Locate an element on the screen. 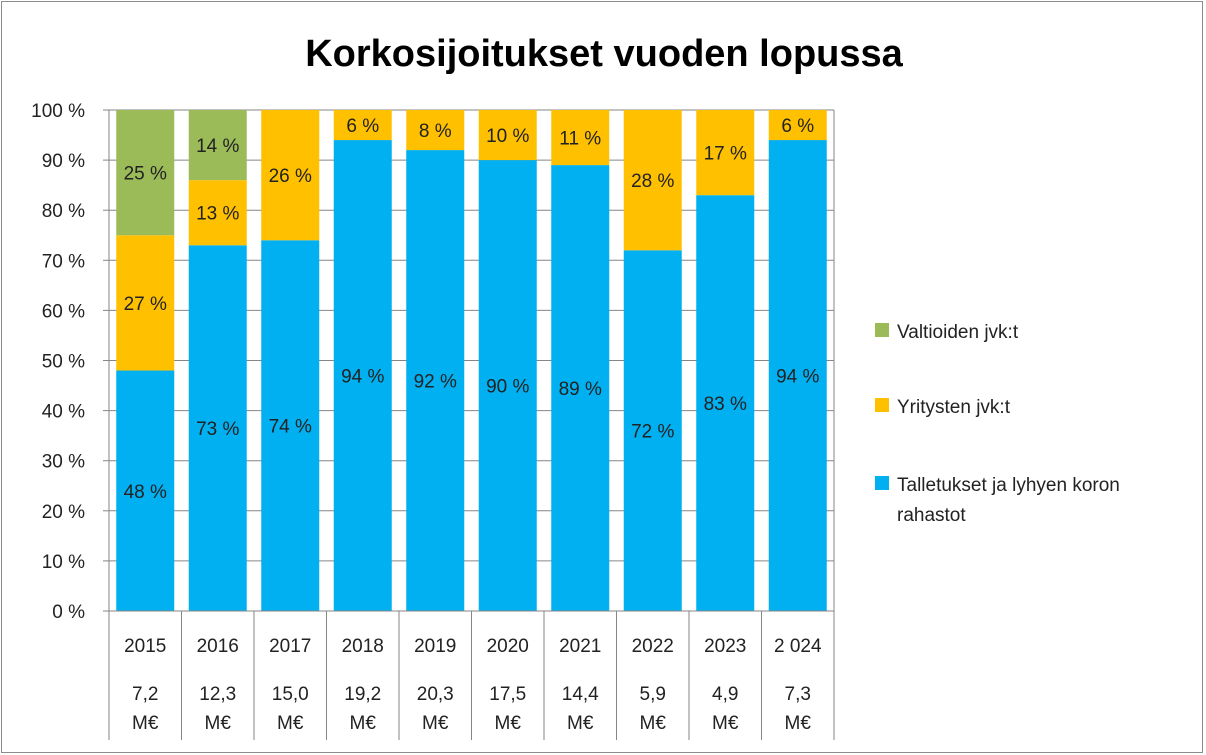  category-total-value: 5,9 is located at coordinates (653, 694).